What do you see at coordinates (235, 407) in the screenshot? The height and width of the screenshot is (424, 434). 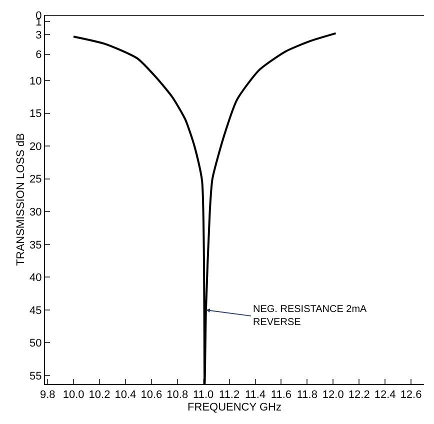 I see `x-axis-title: FREQUENCY GHz` at bounding box center [235, 407].